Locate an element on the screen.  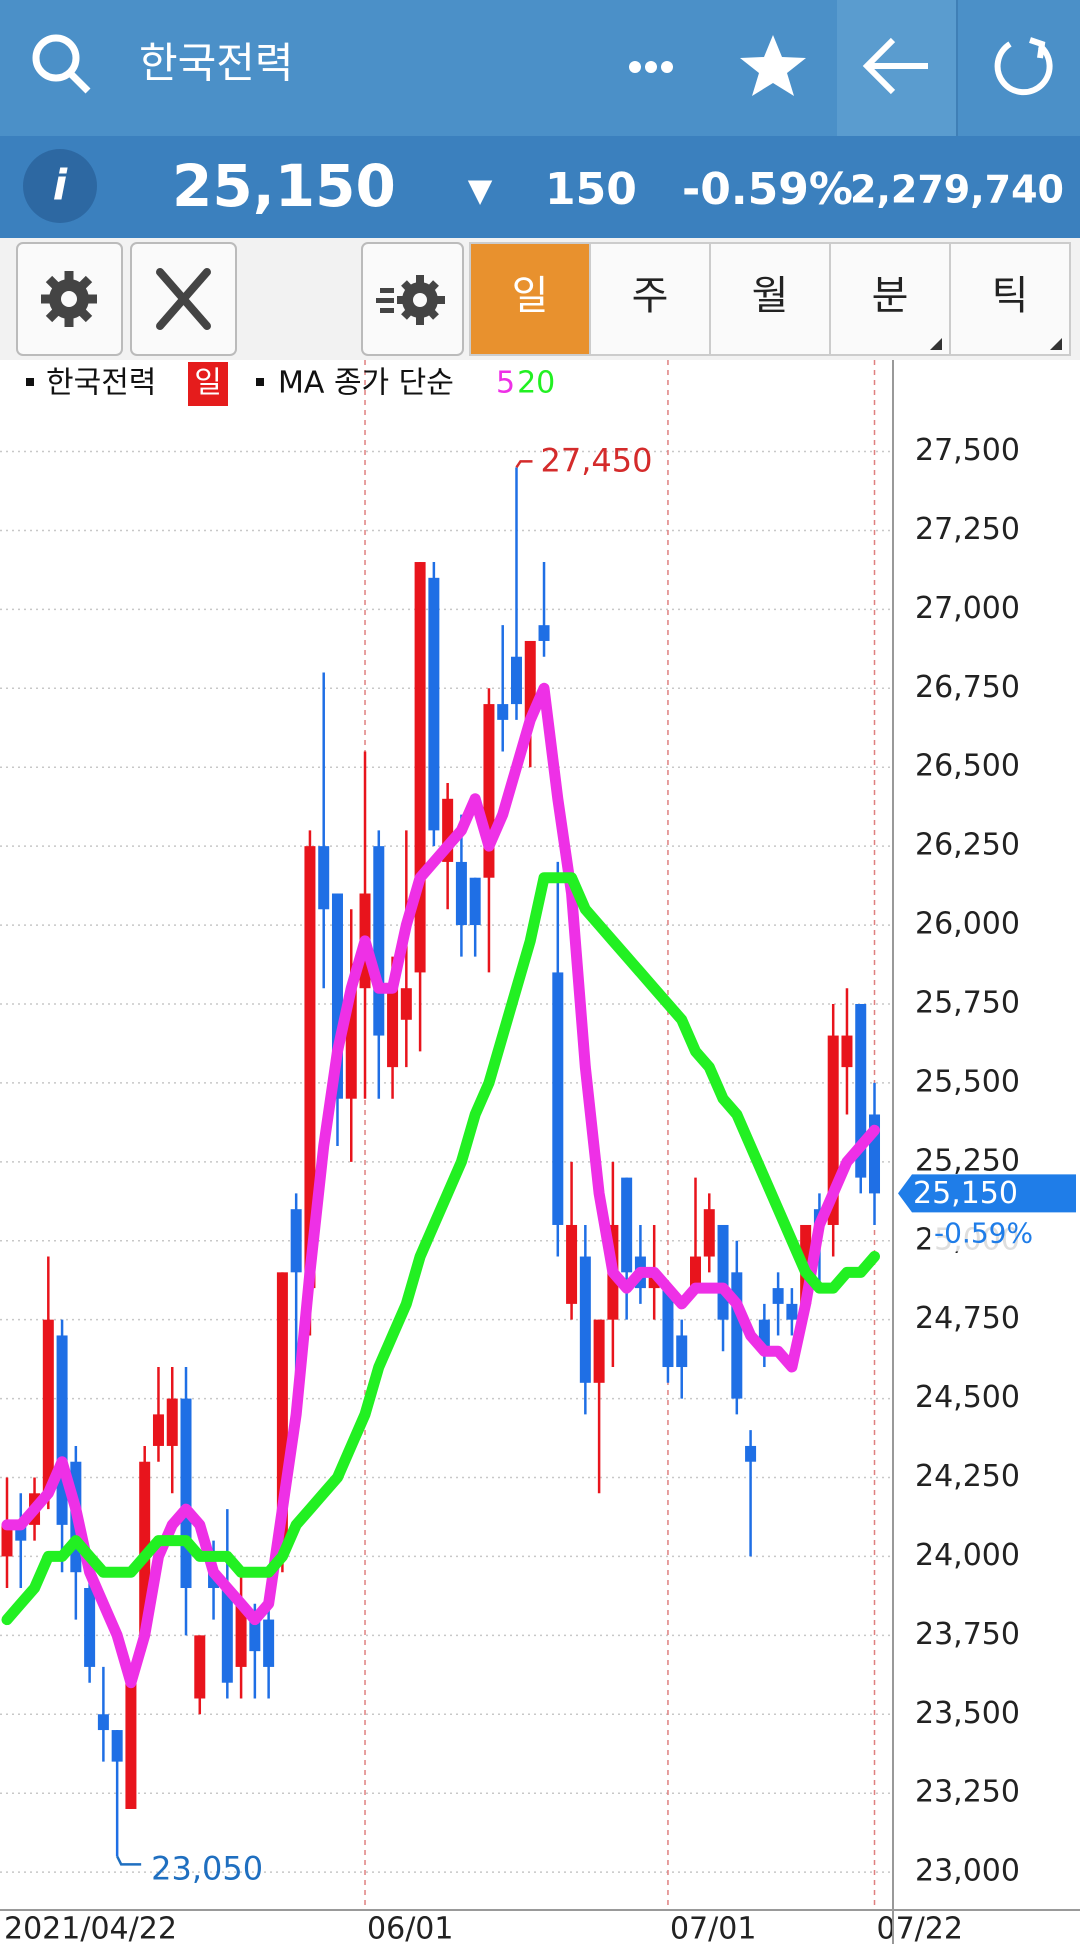
more-icon is located at coordinates (651, 67).